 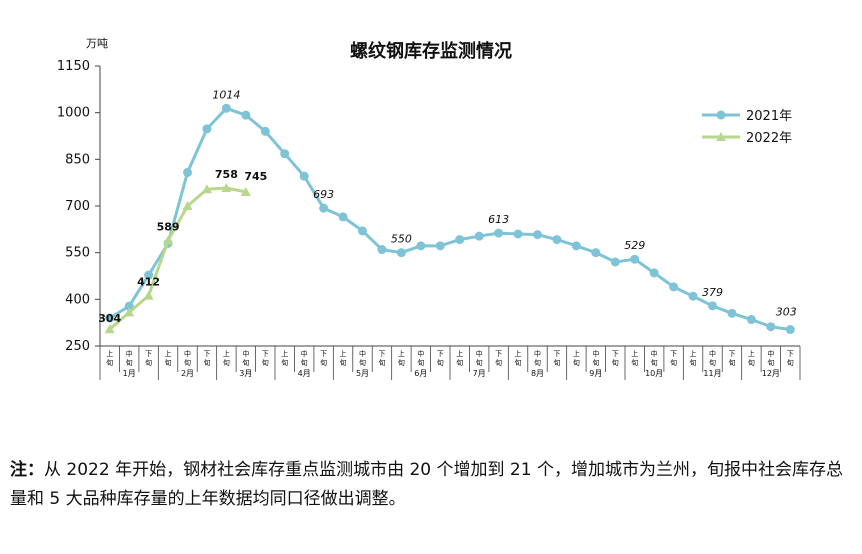 What do you see at coordinates (73, 66) in the screenshot?
I see `y-tick-label: 1150` at bounding box center [73, 66].